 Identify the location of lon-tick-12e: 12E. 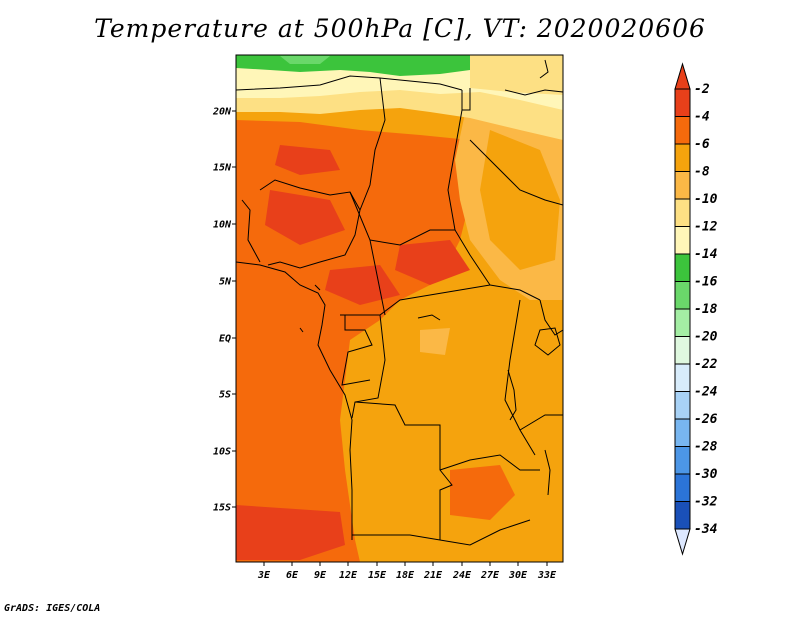
(348, 571).